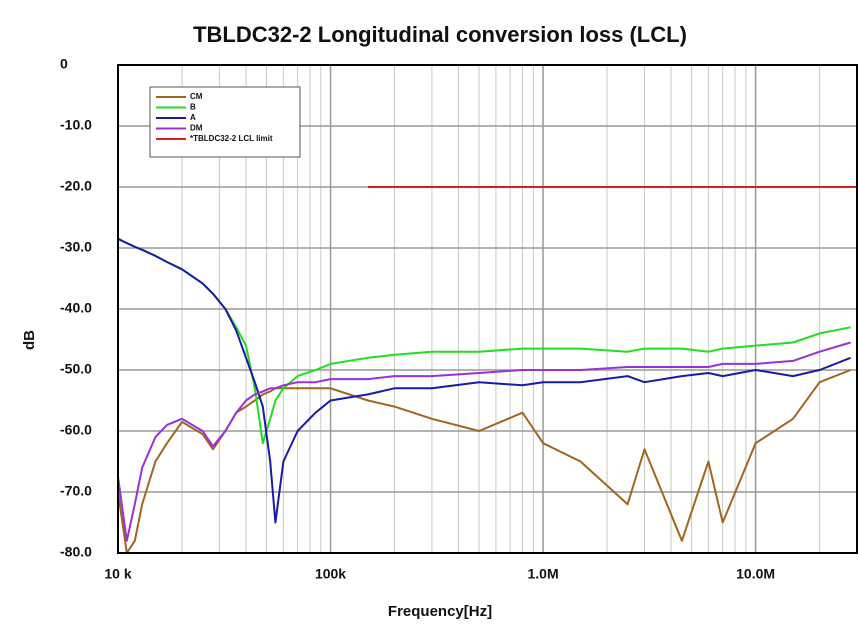  I want to click on y-tick-label: -40.0, so click(76, 308).